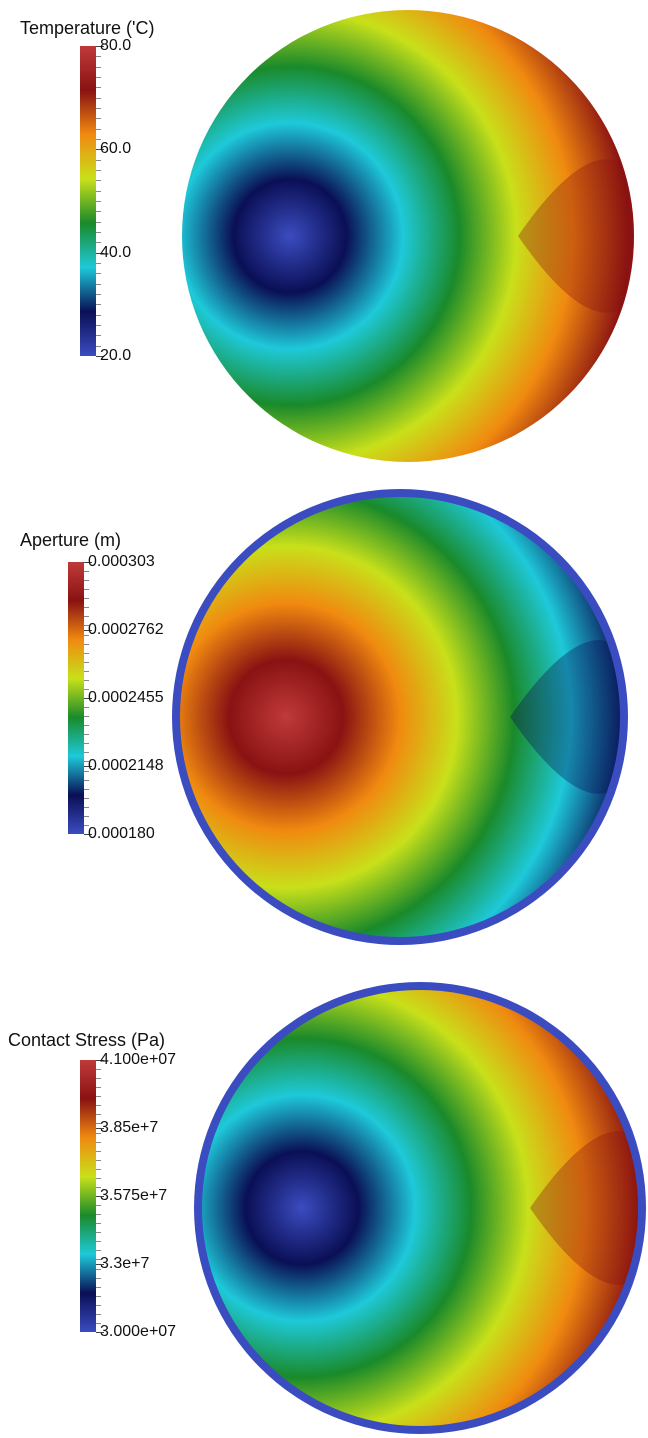 The width and height of the screenshot is (648, 1438). Describe the element at coordinates (126, 765) in the screenshot. I see `colorbar-tick-label: 0.0002148` at that location.